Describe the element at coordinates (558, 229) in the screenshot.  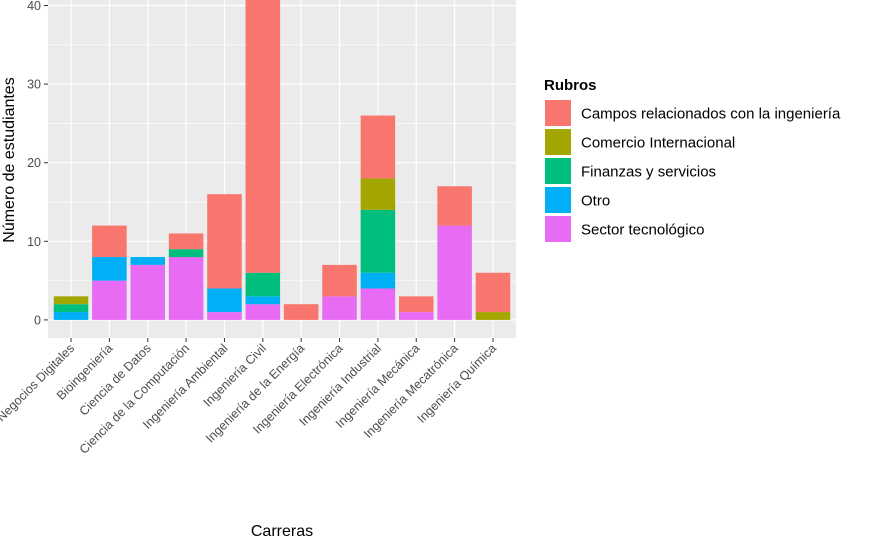
I see `legend-key-sector-tecnologico` at that location.